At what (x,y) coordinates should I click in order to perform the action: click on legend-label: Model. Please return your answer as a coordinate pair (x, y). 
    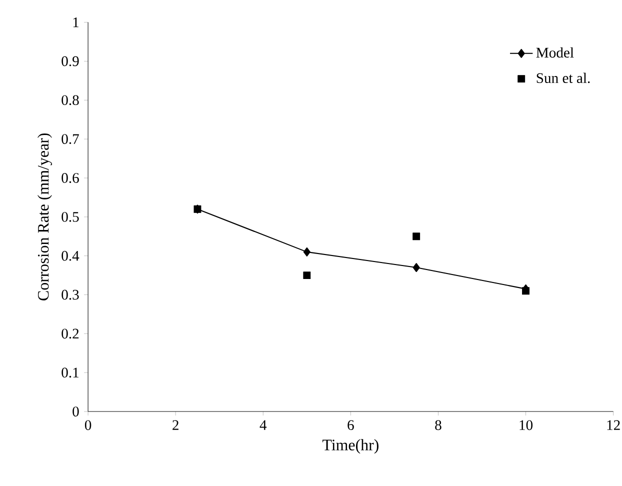
    Looking at the image, I should click on (555, 52).